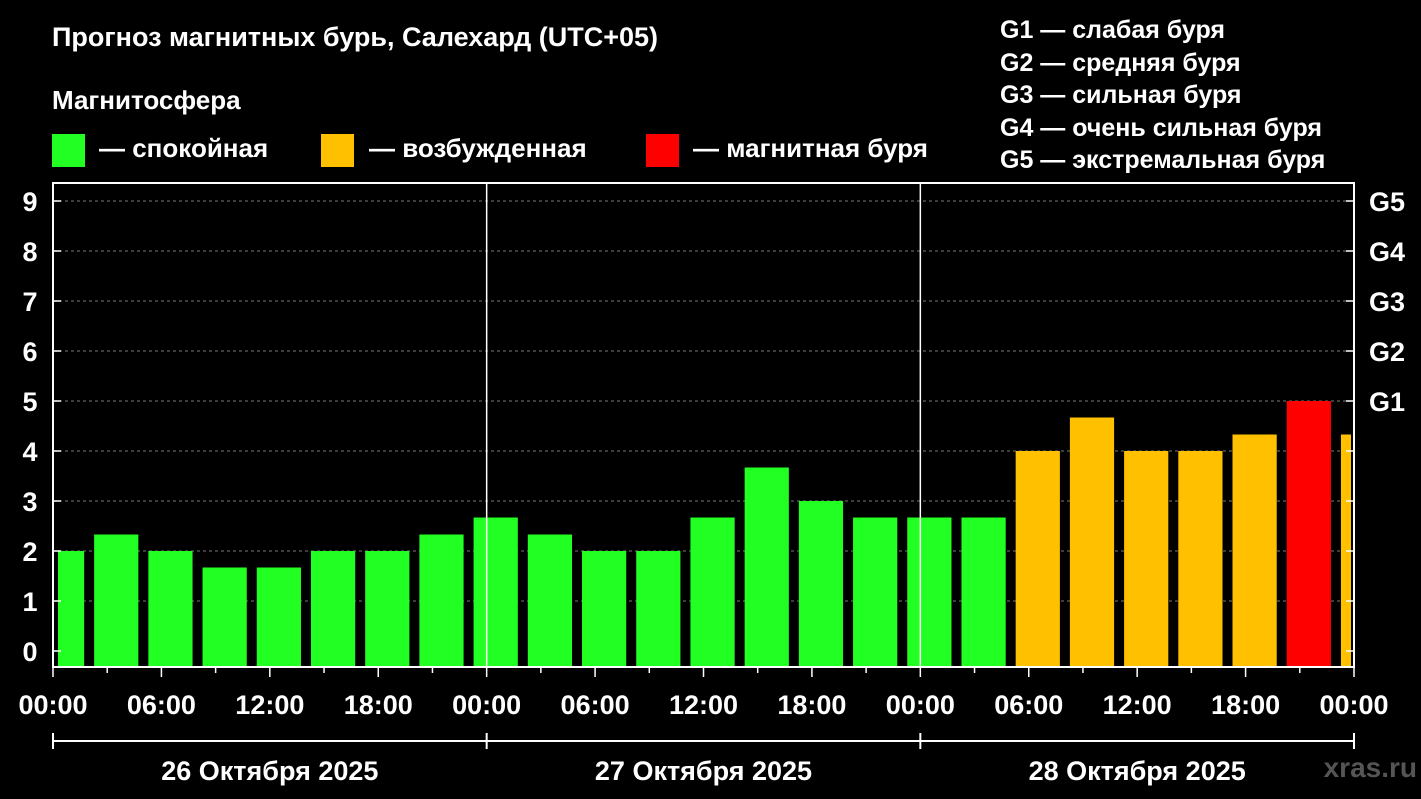 The image size is (1421, 799). What do you see at coordinates (184, 148) in the screenshot?
I see `legend-label-quiet: — спокойная` at bounding box center [184, 148].